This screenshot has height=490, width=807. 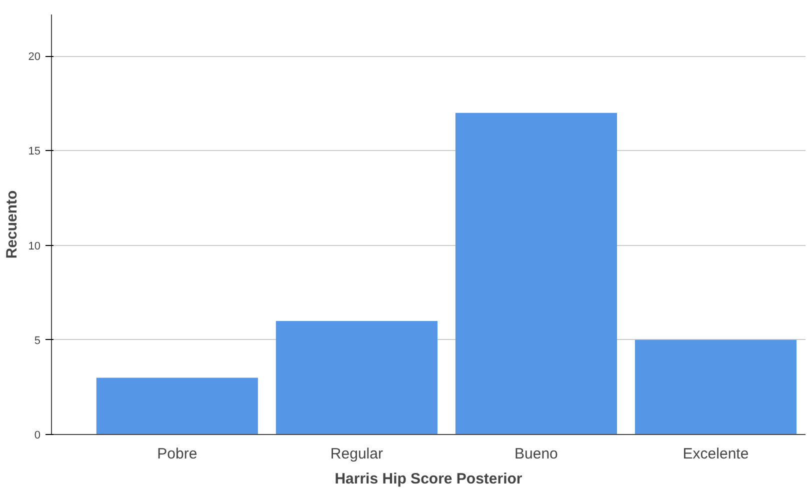 I want to click on y-axis-title: Recuento, so click(x=11, y=224).